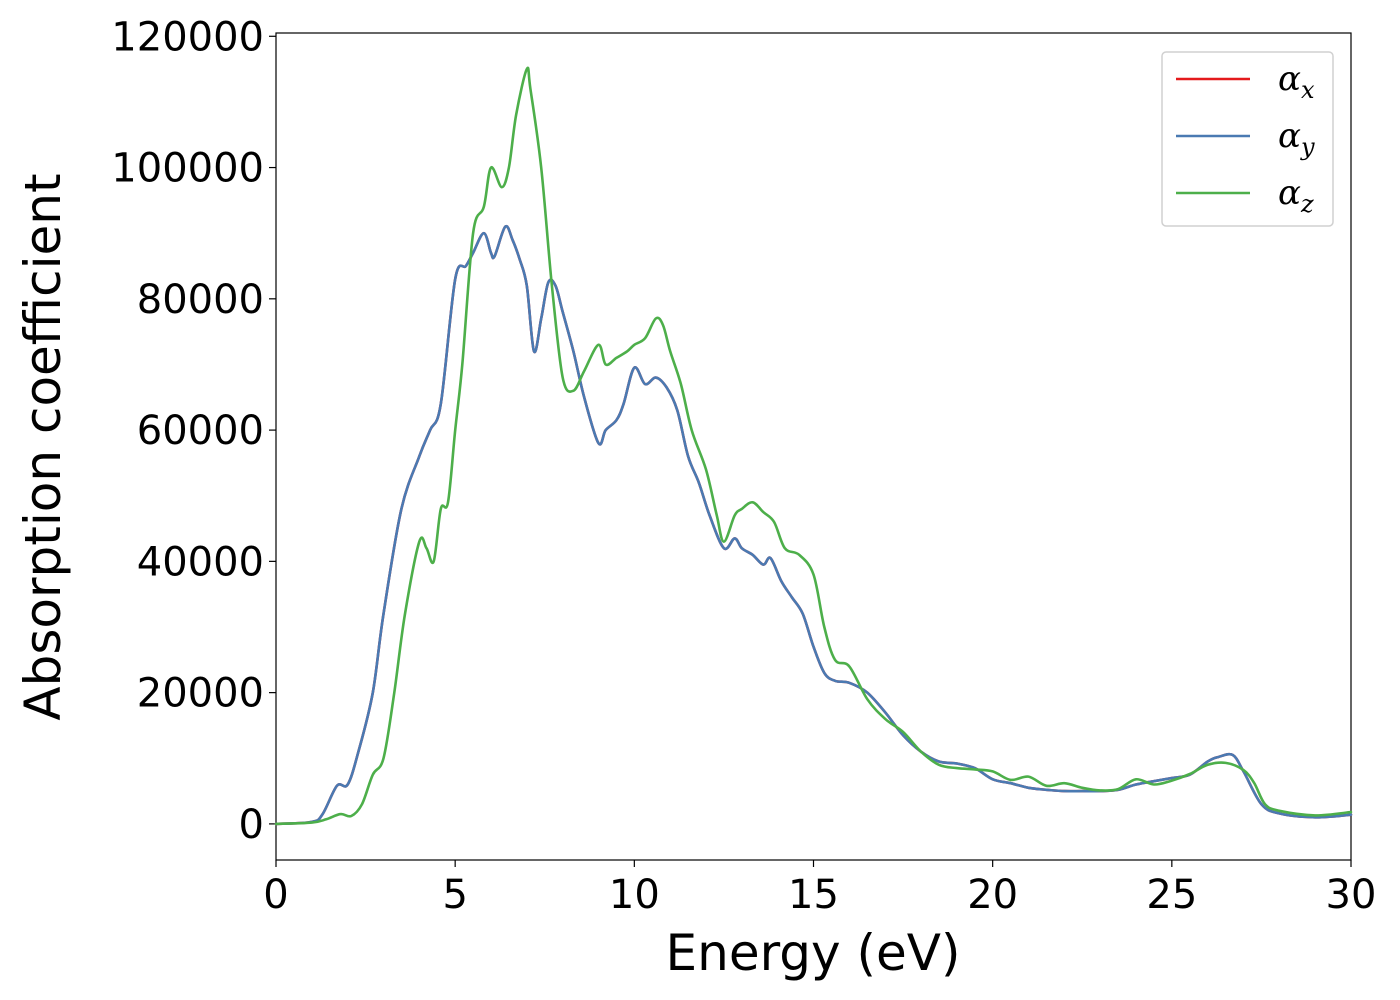 Image resolution: width=1400 pixels, height=1000 pixels. What do you see at coordinates (187, 37) in the screenshot?
I see `y-tick-label: 120000` at bounding box center [187, 37].